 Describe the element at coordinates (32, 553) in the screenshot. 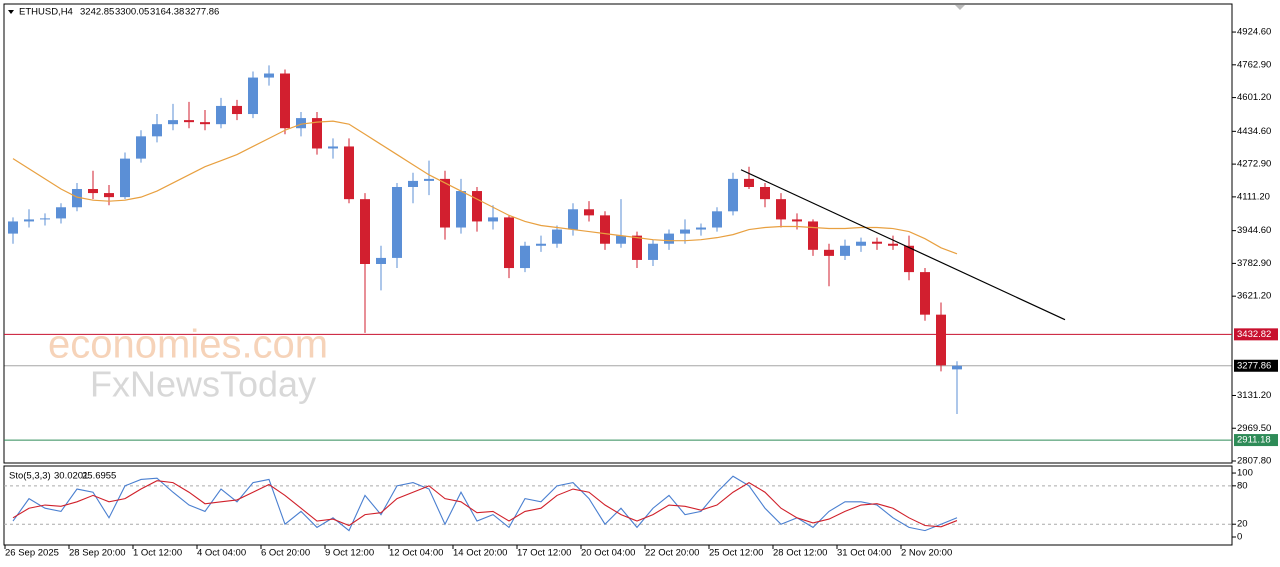

I see `x-tick-label: 26 Sep 2025` at that location.